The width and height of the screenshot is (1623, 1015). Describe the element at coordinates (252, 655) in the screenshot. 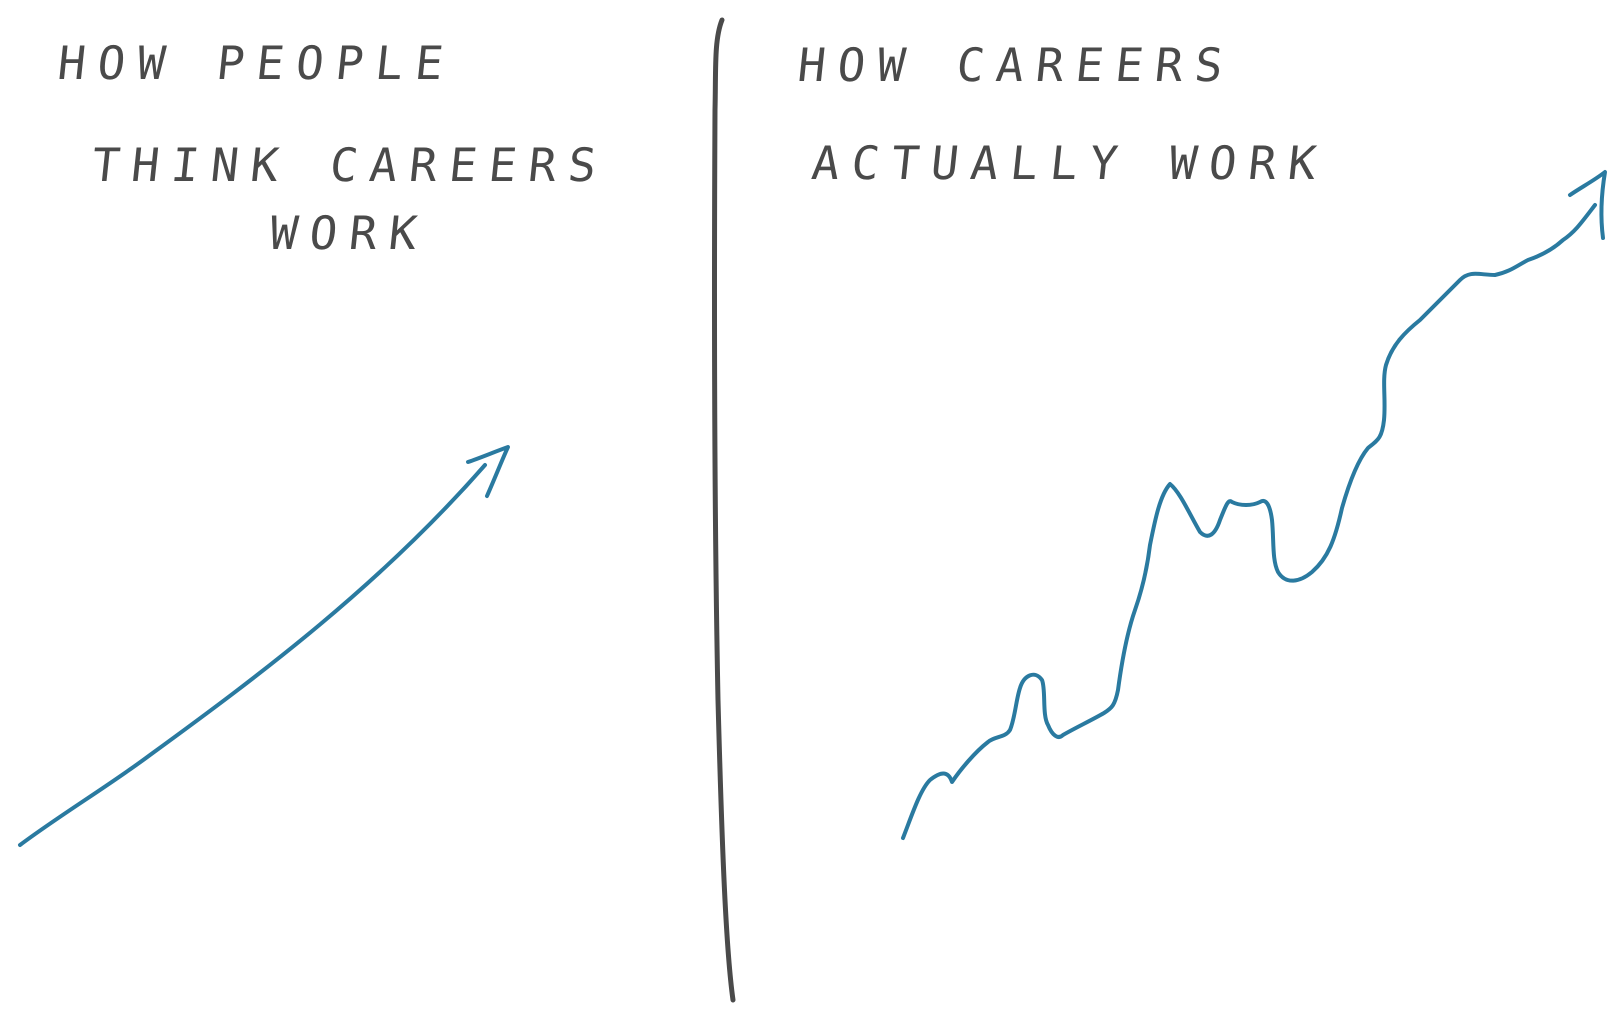

I see `expectation-smooth-line` at that location.